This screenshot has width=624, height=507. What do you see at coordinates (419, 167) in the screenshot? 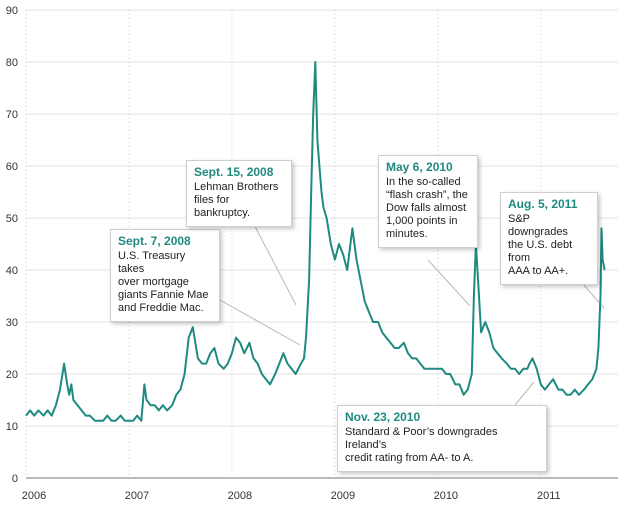
I see `annotation-date: May 6, 2010` at bounding box center [419, 167].